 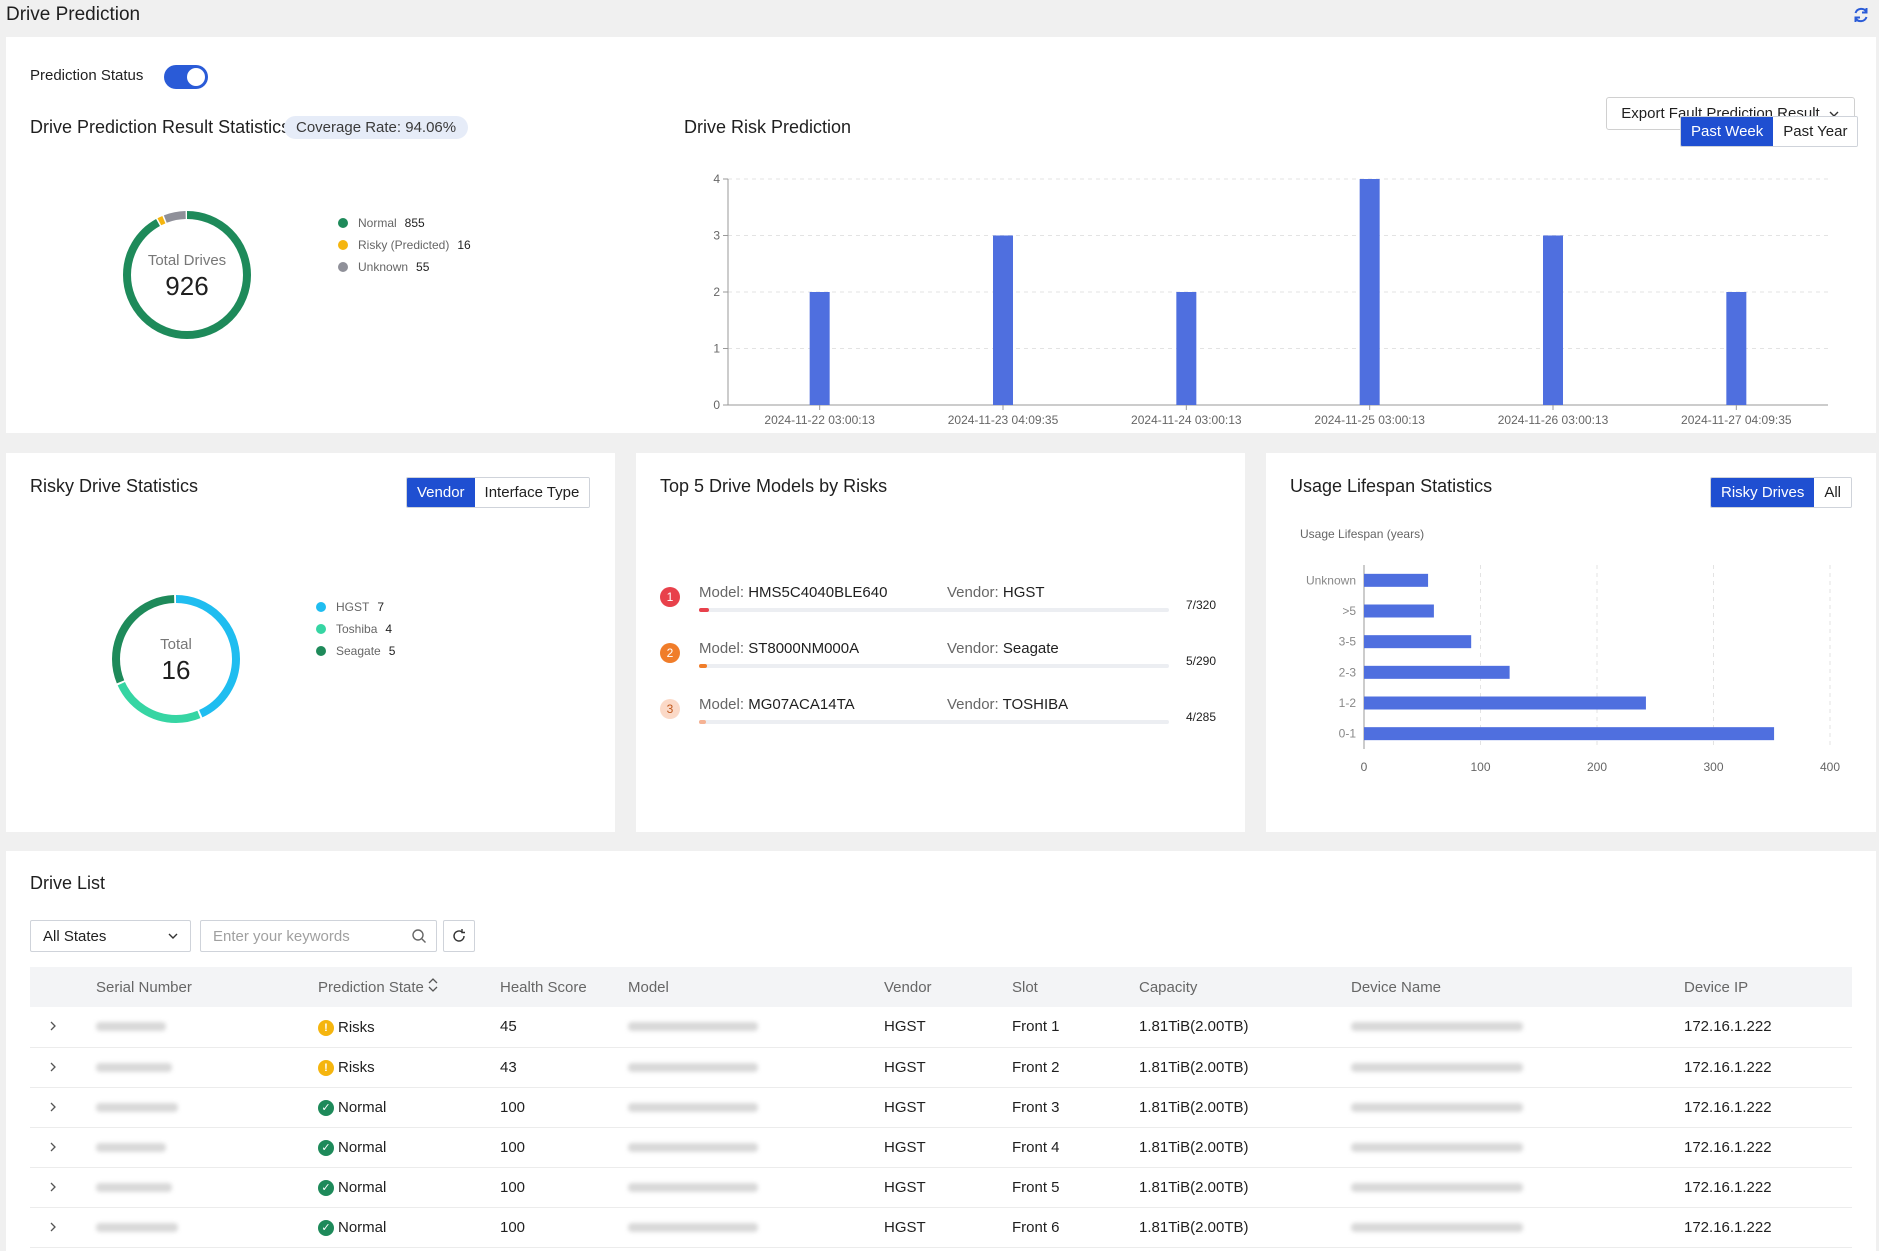 What do you see at coordinates (1036, 1067) in the screenshot?
I see `slot-cell: Front 2` at bounding box center [1036, 1067].